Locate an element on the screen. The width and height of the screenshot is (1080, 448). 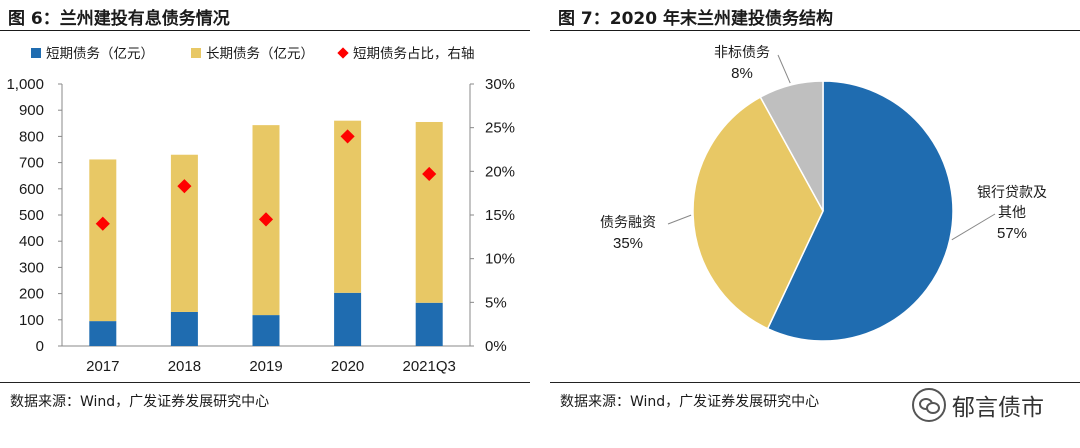
x-tick-label: 2021Q3 is located at coordinates (429, 366).